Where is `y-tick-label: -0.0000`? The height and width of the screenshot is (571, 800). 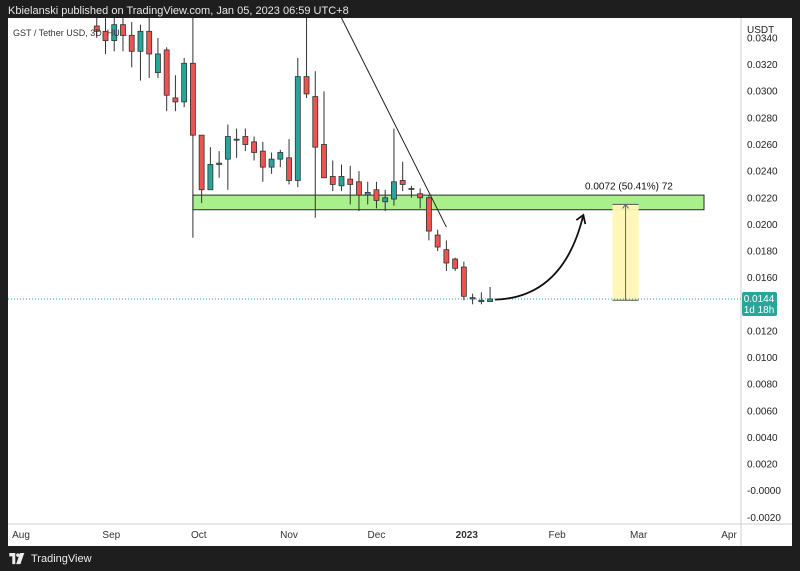 y-tick-label: -0.0000 is located at coordinates (764, 491).